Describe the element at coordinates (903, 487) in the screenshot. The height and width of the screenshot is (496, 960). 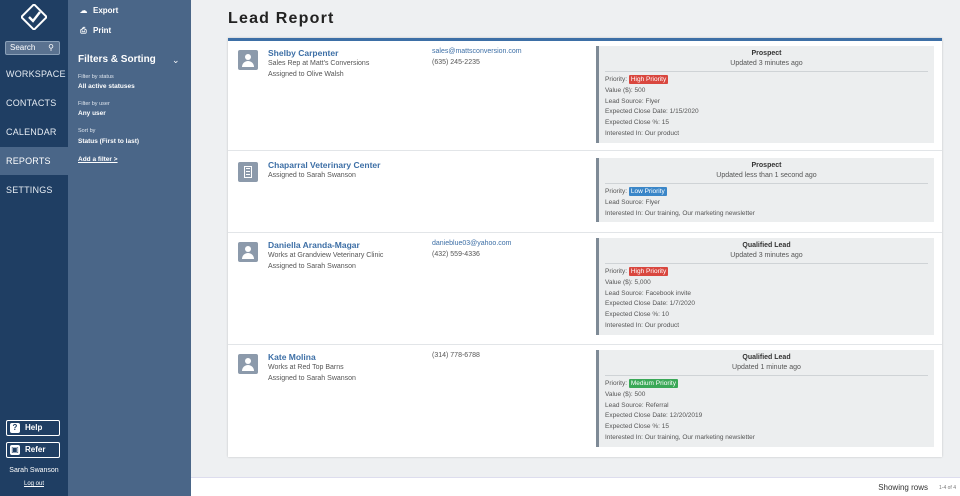
I see `showing-rows-label: Showing rows` at that location.